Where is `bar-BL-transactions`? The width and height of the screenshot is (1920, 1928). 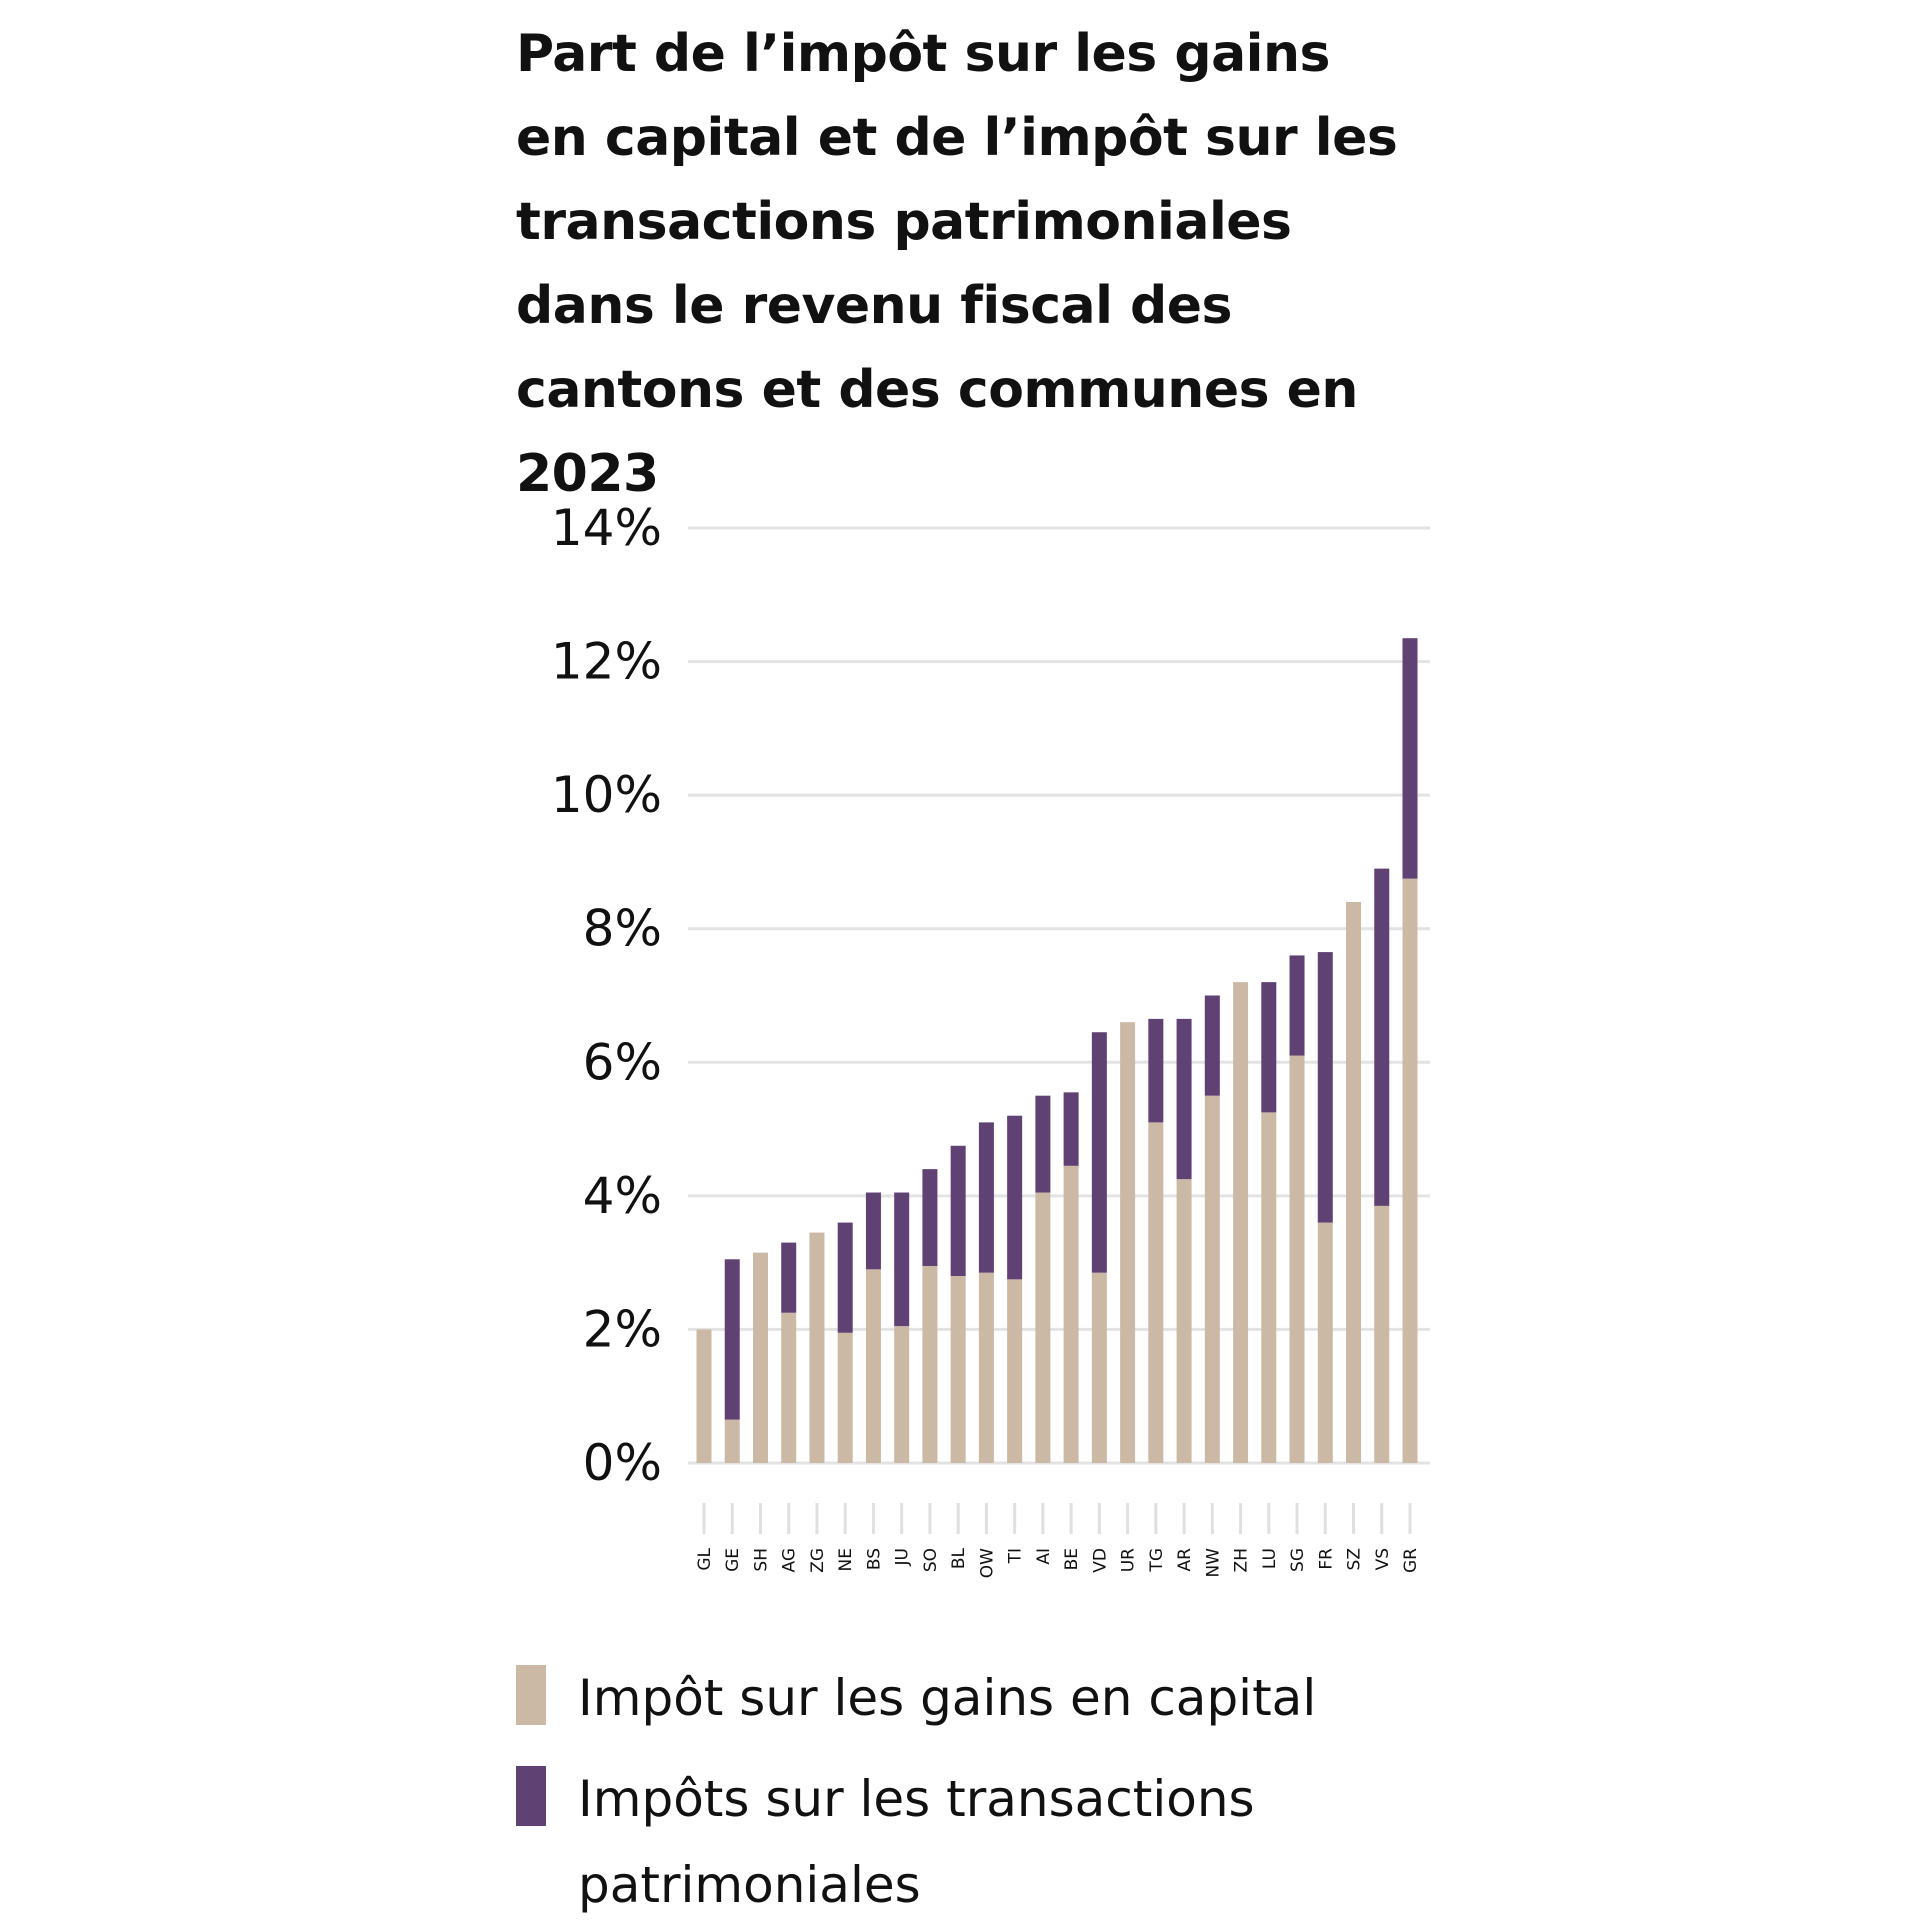 bar-BL-transactions is located at coordinates (958, 1210).